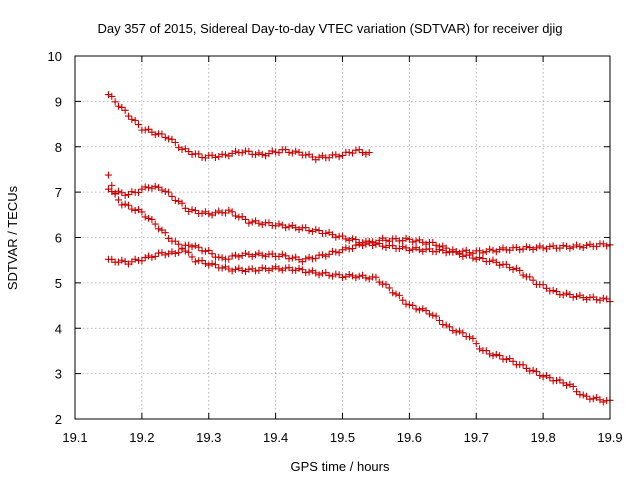 The image size is (640, 480). What do you see at coordinates (542, 437) in the screenshot?
I see `x-tick-label: 19.8` at bounding box center [542, 437].